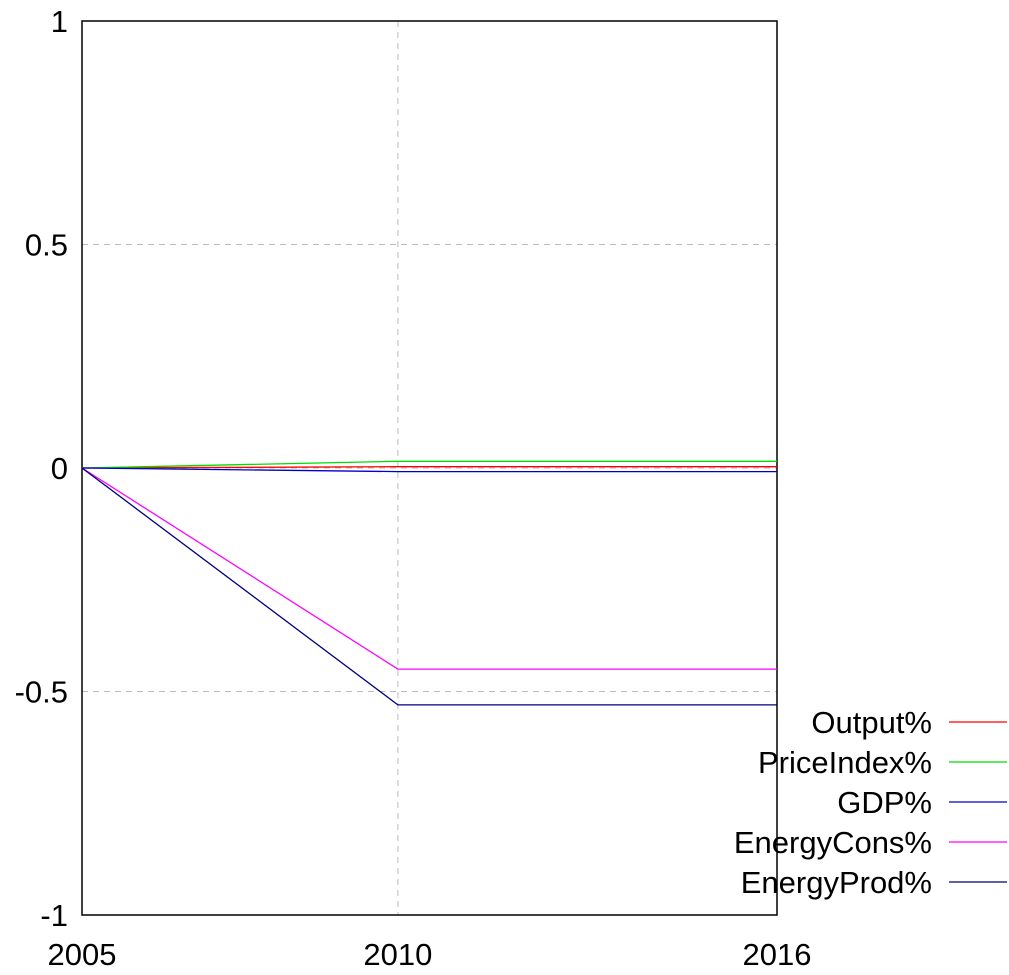  I want to click on x-tick-label: 2016, so click(777, 954).